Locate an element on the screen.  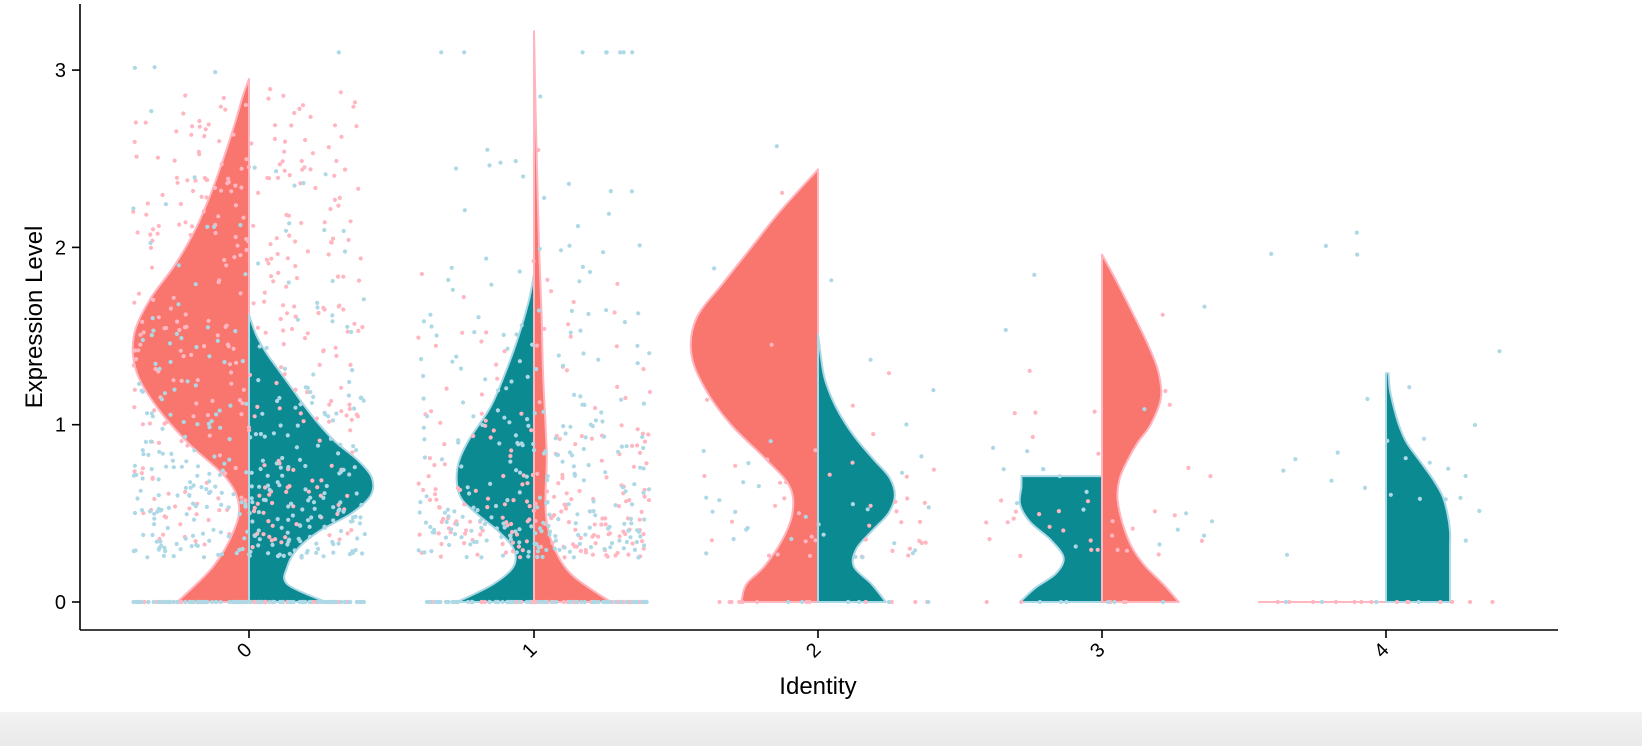
y-ticks: 0 1 2 3 is located at coordinates (67, 337).